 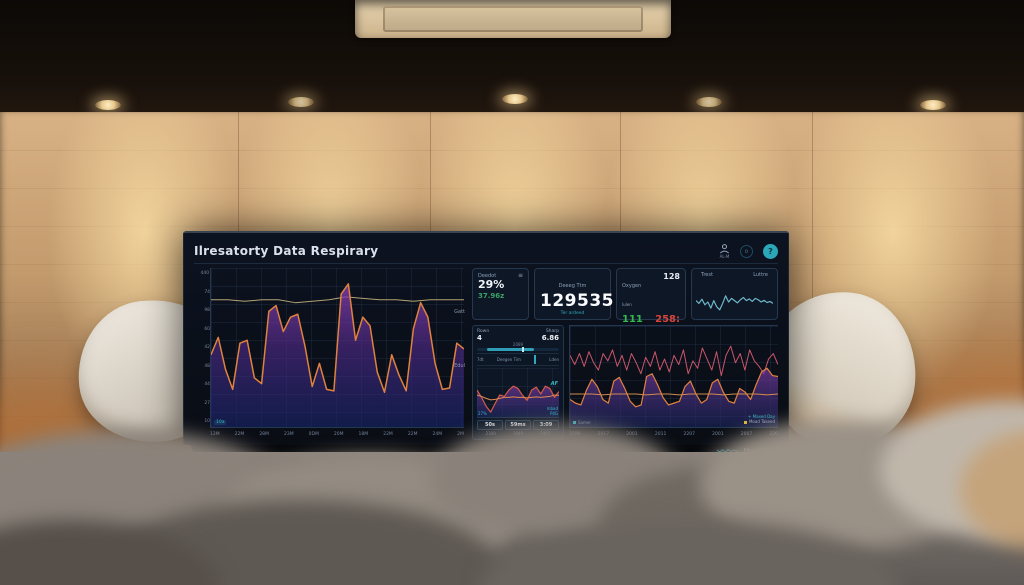 What do you see at coordinates (760, 275) in the screenshot?
I see `card4-label2: Luttre` at bounding box center [760, 275].